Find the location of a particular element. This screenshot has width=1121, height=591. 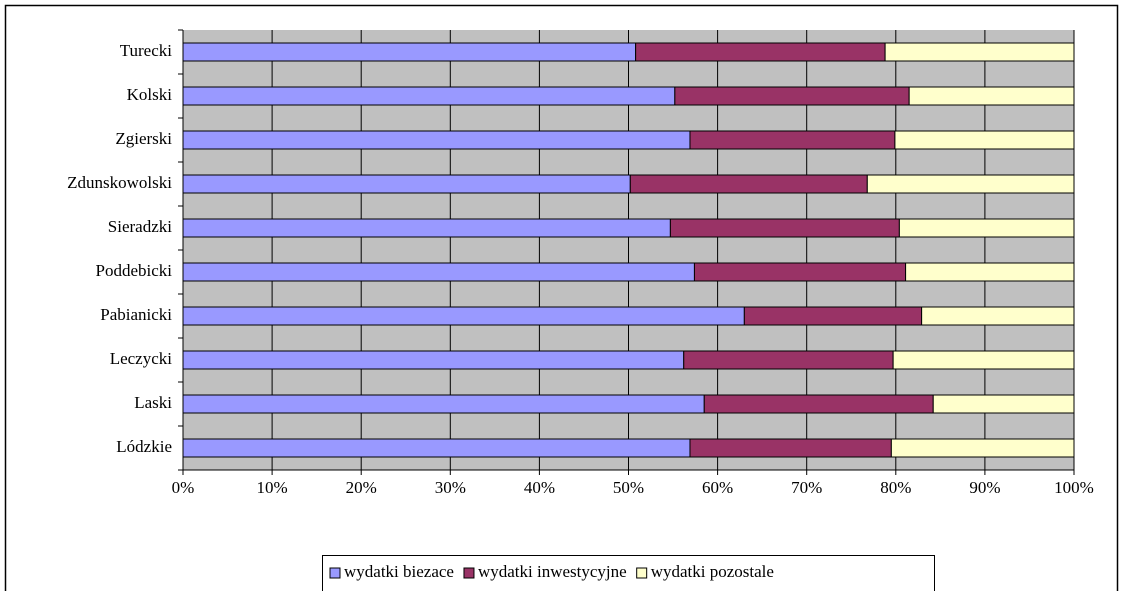

x-tick-label: 90% is located at coordinates (984, 487).